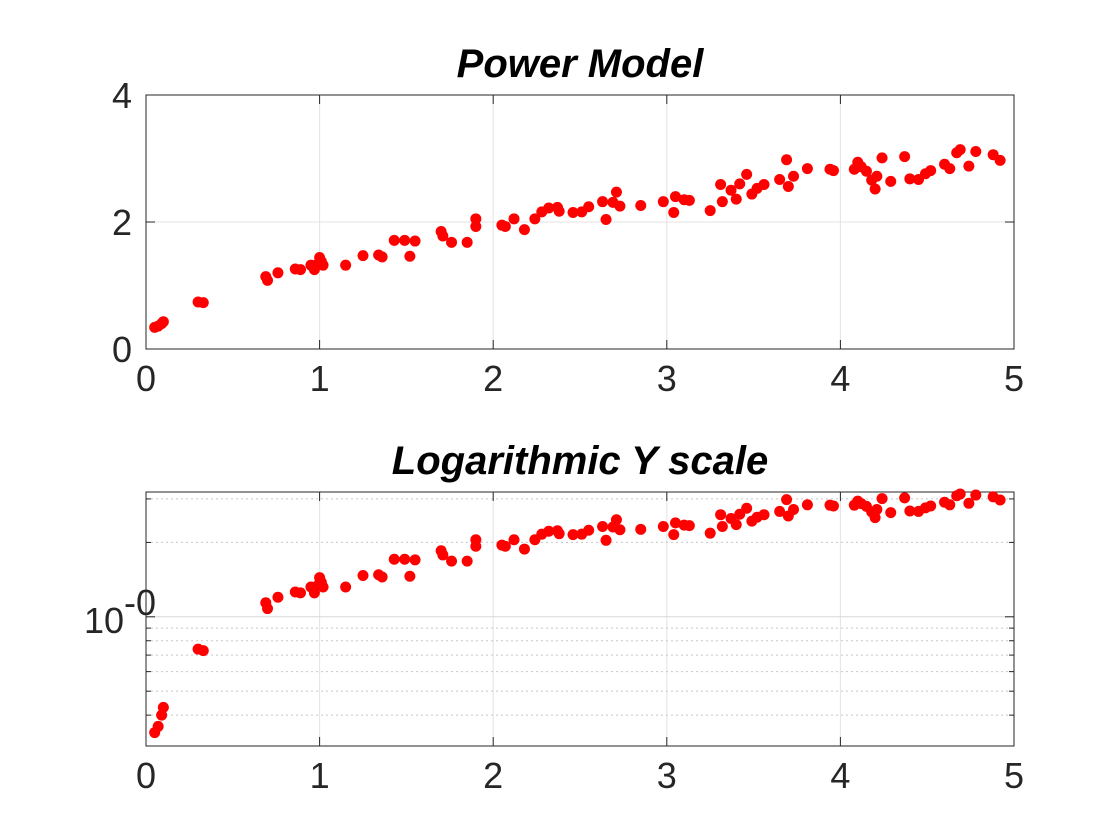 The image size is (1120, 840). Describe the element at coordinates (580, 461) in the screenshot. I see `chart-title: Logarithmic Y scale` at that location.